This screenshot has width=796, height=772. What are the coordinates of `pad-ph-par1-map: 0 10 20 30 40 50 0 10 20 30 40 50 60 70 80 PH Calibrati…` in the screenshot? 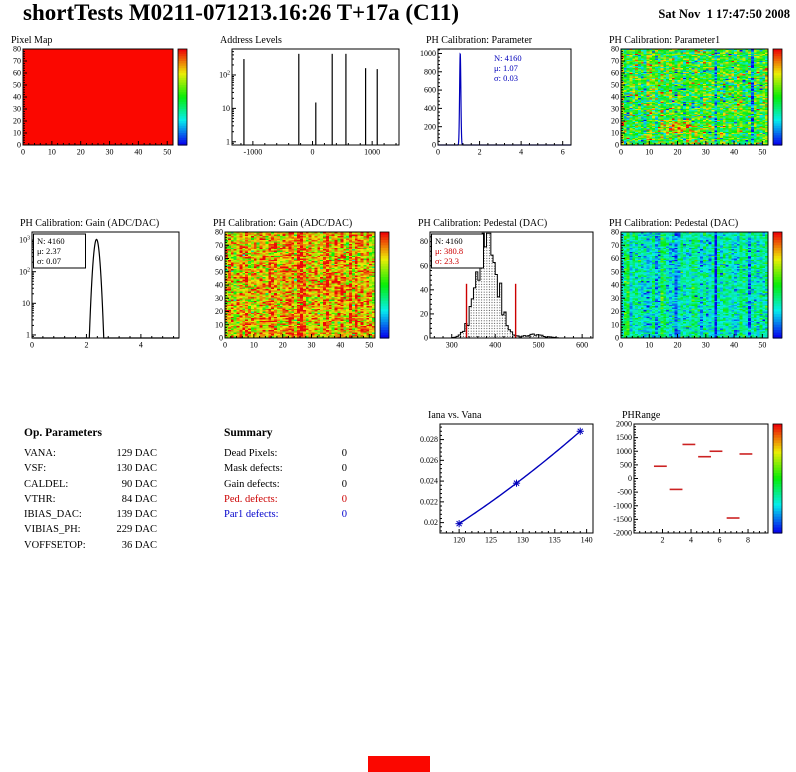 It's located at (700, 99).